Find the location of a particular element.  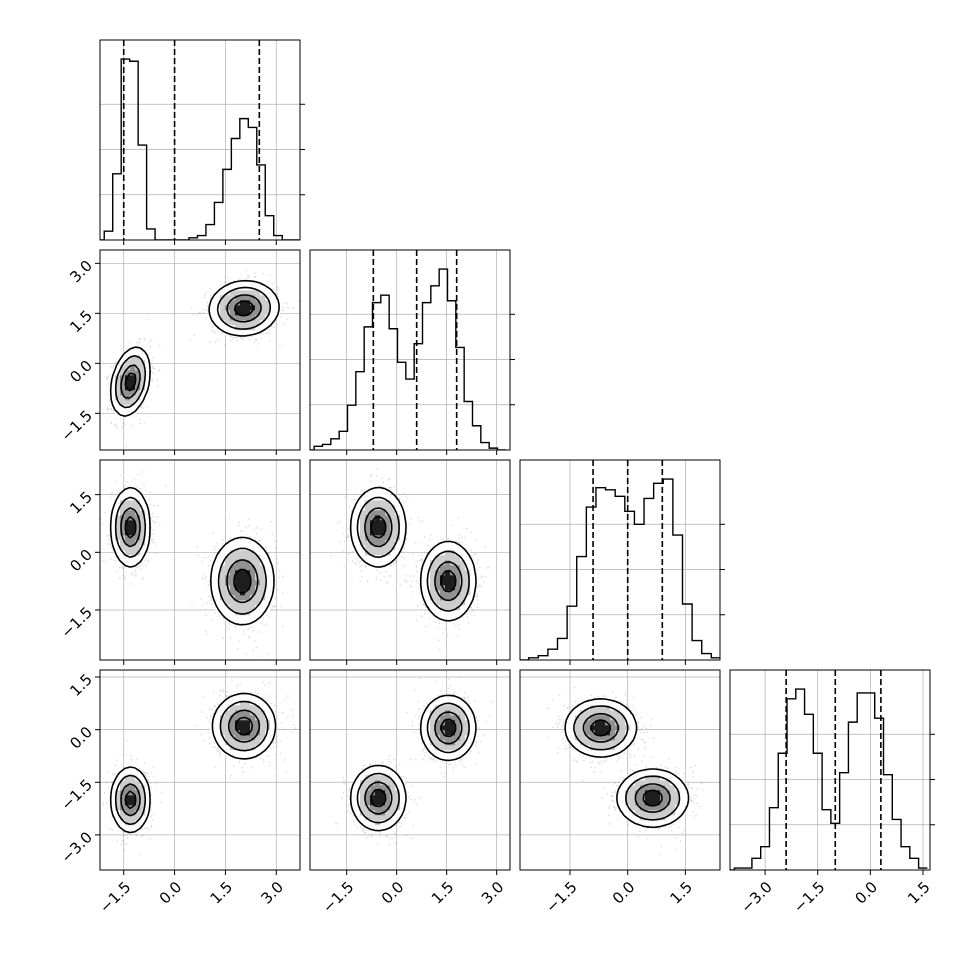

scatter-panel-4-3: −1.5 0.0 1.5 is located at coordinates (620, 793).